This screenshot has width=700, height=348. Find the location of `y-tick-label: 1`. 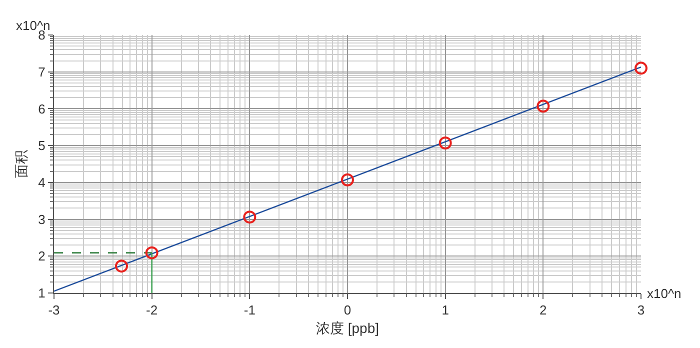

y-tick-label: 1 is located at coordinates (42, 293).